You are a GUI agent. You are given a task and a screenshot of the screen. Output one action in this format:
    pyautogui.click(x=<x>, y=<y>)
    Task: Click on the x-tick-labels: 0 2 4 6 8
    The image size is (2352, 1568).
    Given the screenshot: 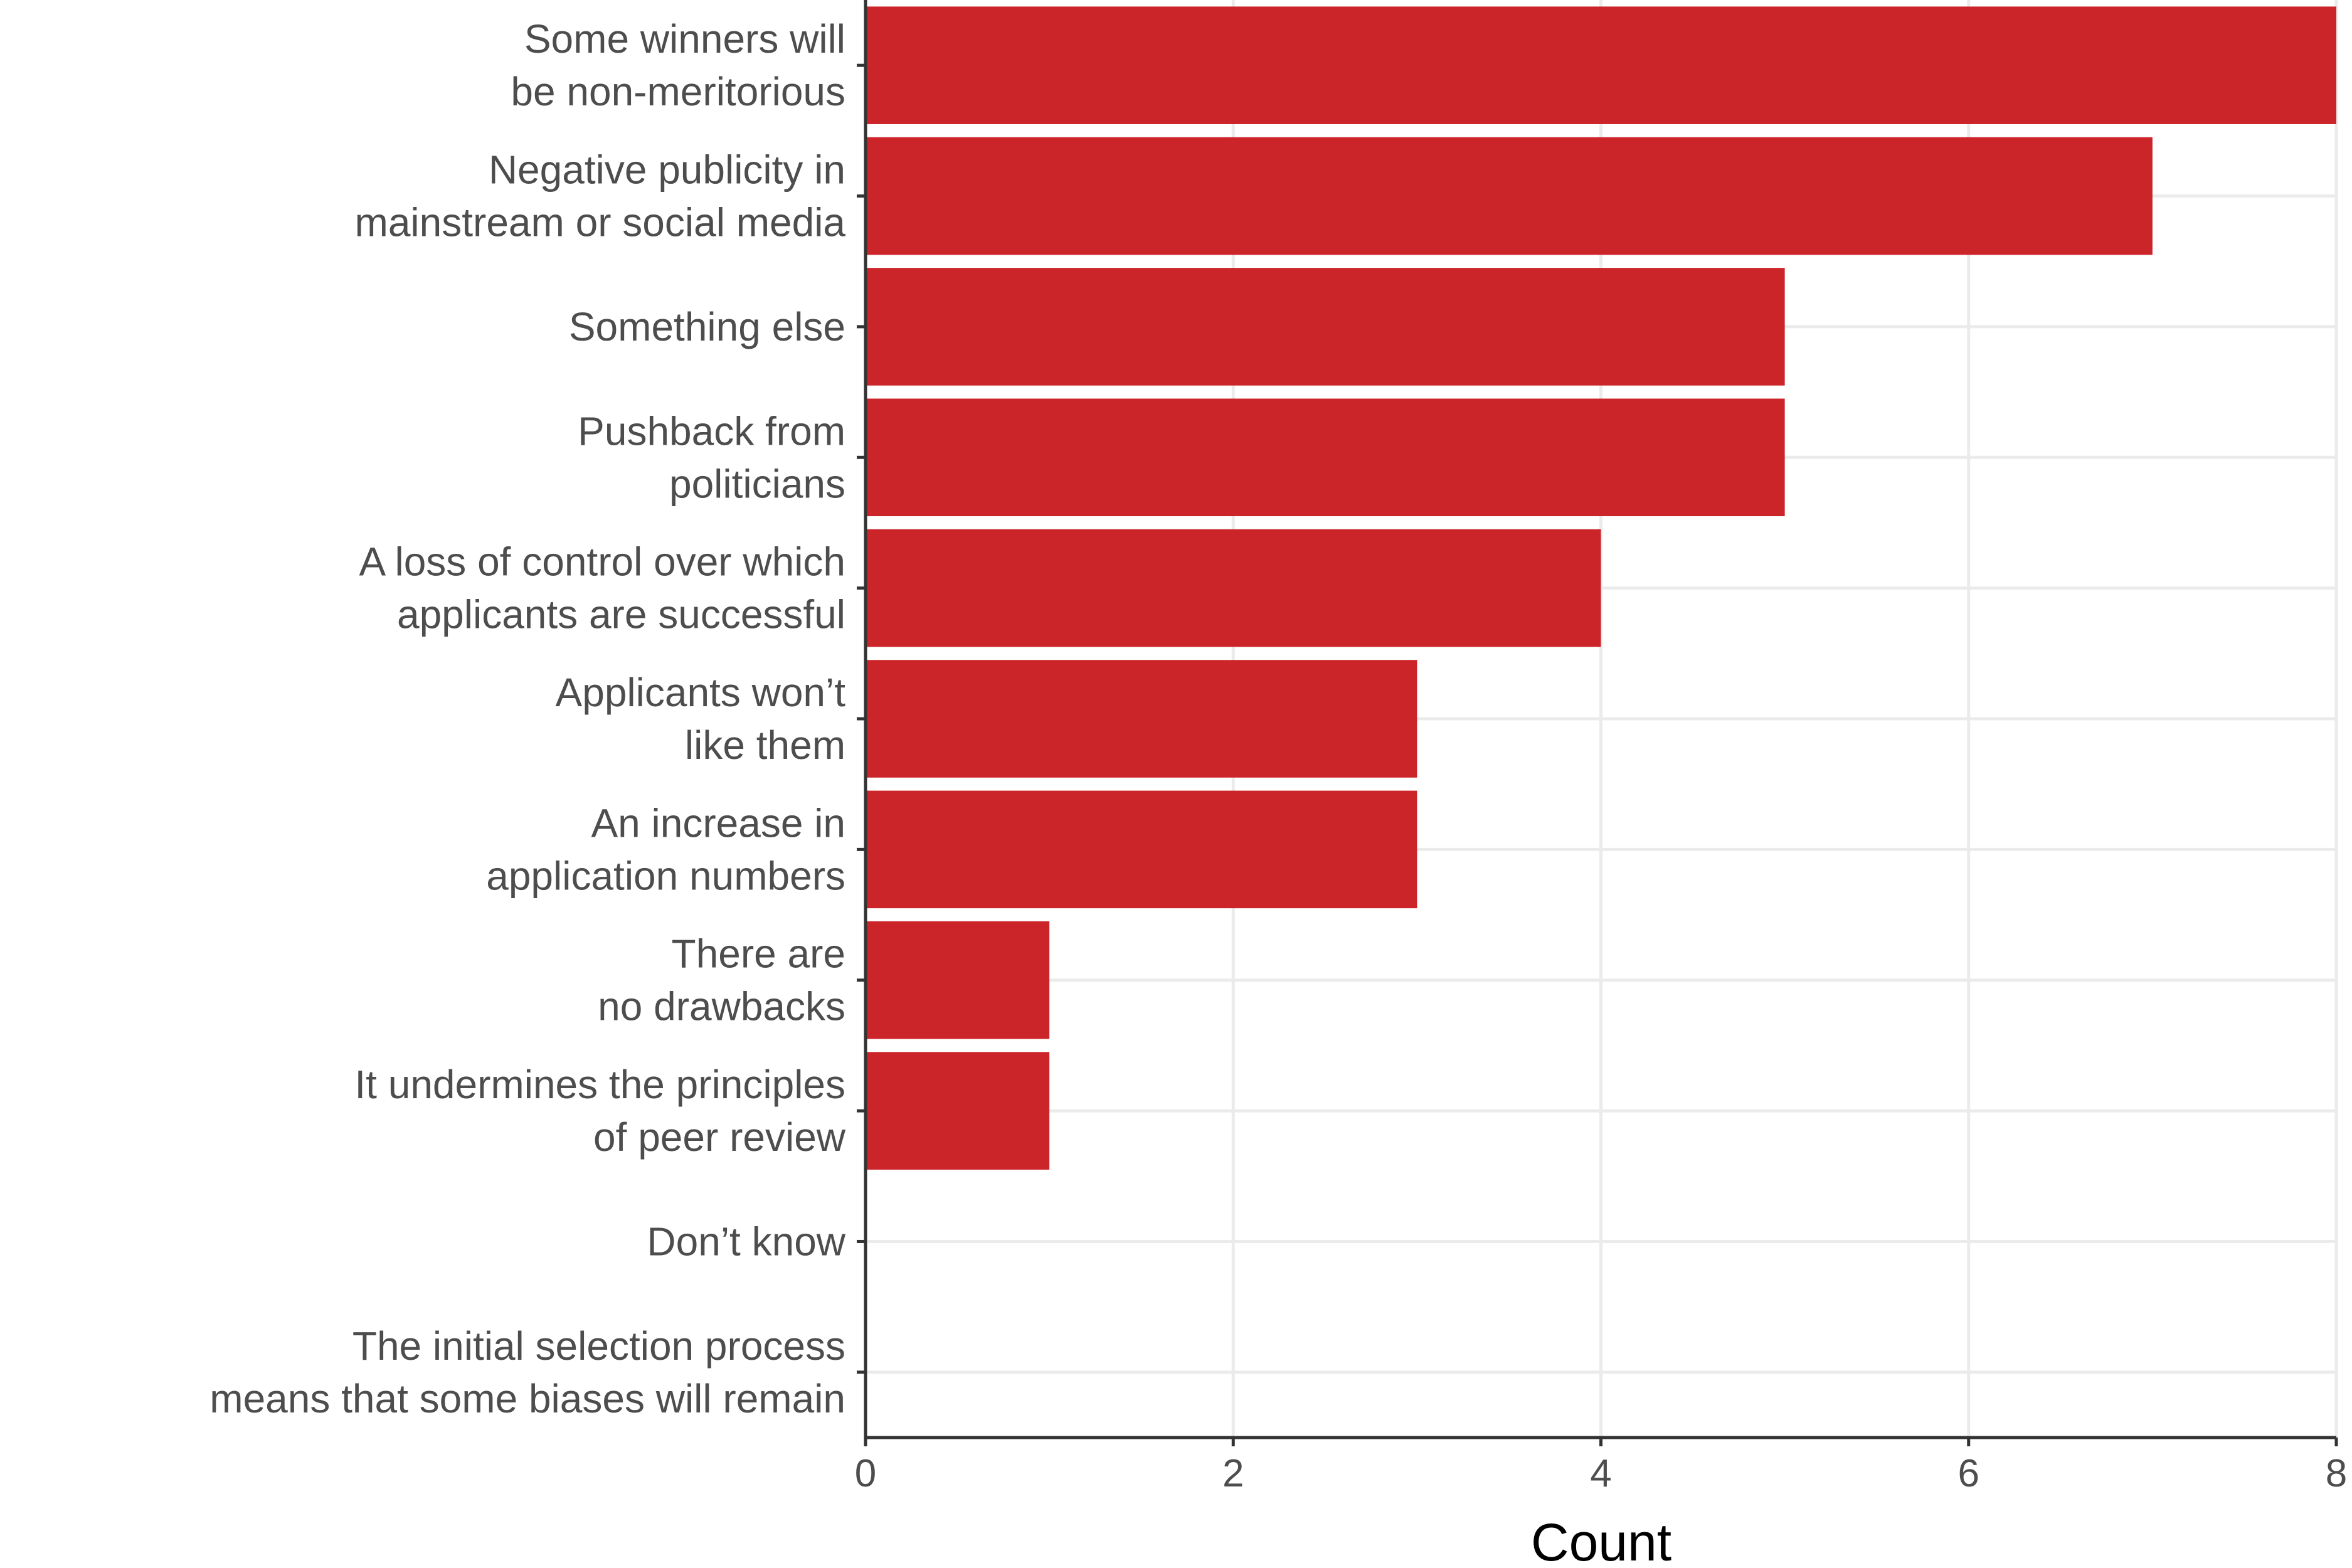 What is the action you would take?
    pyautogui.click(x=1601, y=1473)
    